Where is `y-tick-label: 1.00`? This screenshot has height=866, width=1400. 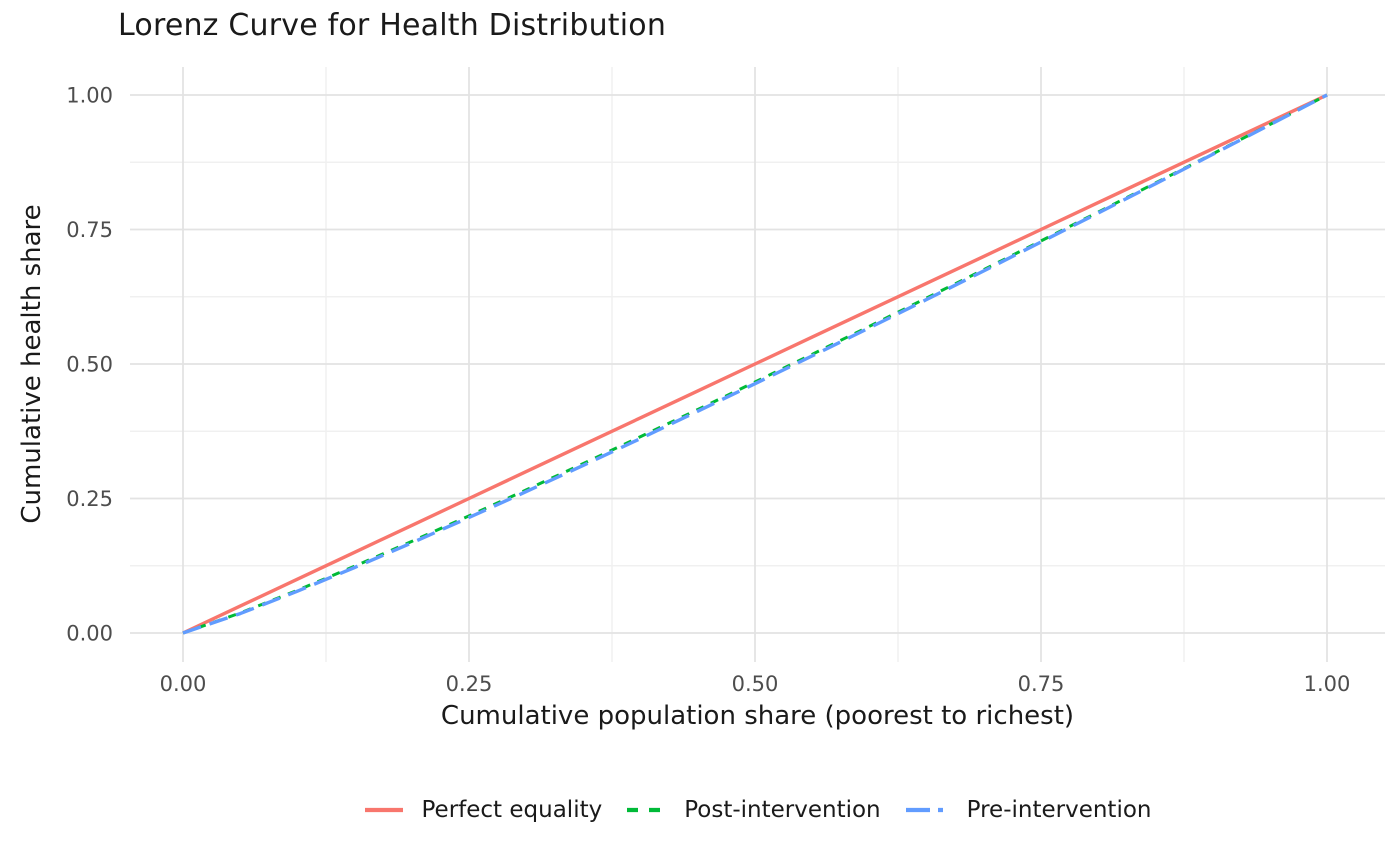
y-tick-label: 1.00 is located at coordinates (89, 96).